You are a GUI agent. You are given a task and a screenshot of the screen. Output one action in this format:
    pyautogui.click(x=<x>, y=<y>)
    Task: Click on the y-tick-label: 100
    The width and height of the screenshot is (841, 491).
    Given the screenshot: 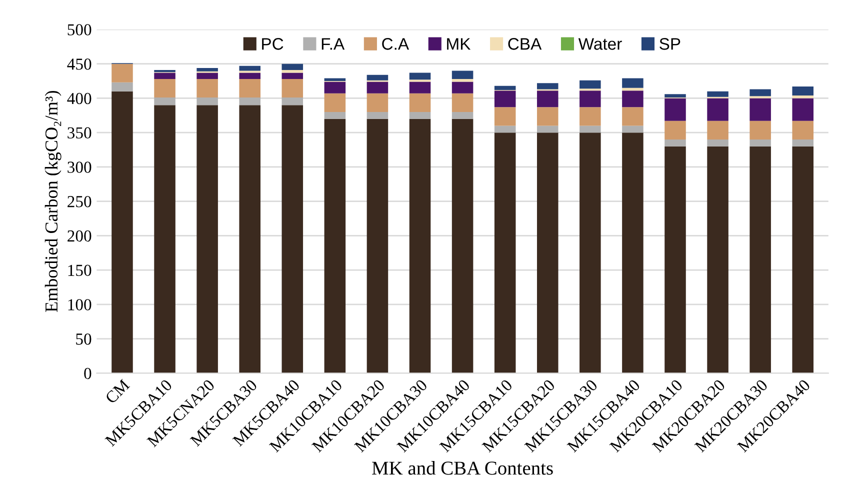 What is the action you would take?
    pyautogui.click(x=80, y=304)
    